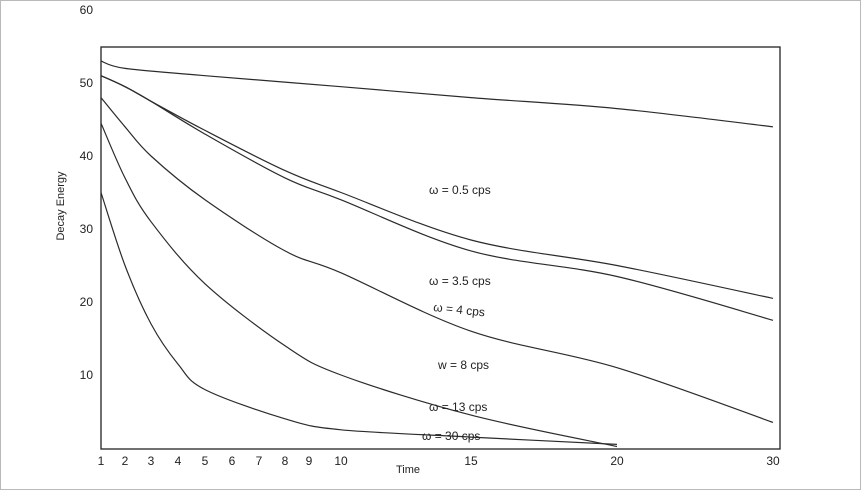 Image resolution: width=861 pixels, height=491 pixels. I want to click on y-tick-label: 50, so click(87, 83).